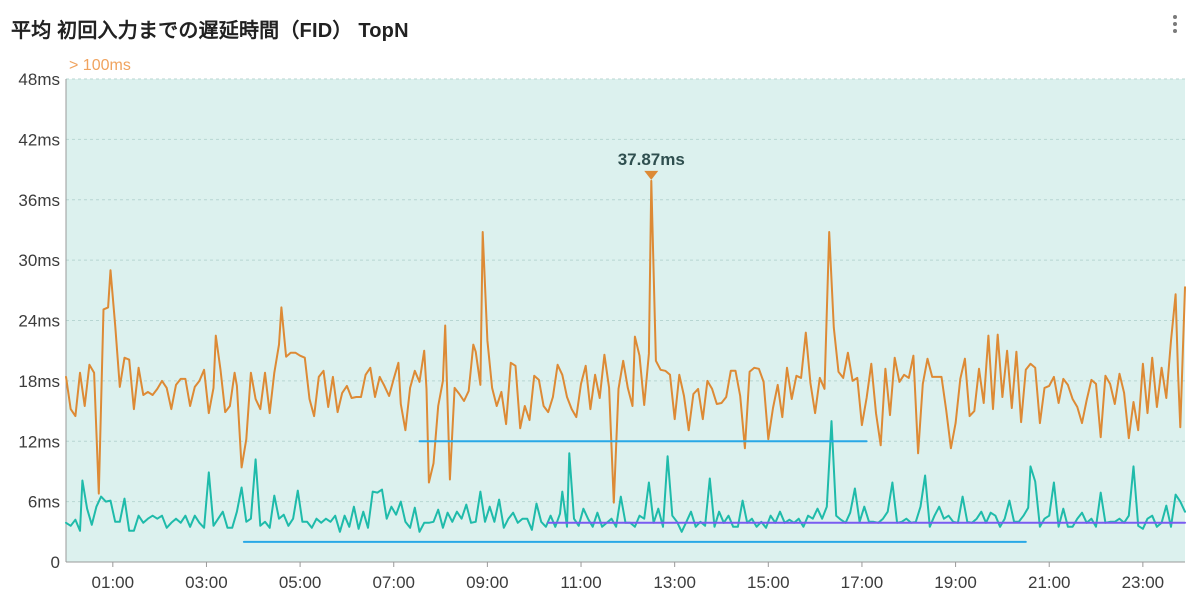 This screenshot has height=603, width=1200. What do you see at coordinates (377, 118) in the screenshot?
I see `annotations: > 100ms 37.87ms` at bounding box center [377, 118].